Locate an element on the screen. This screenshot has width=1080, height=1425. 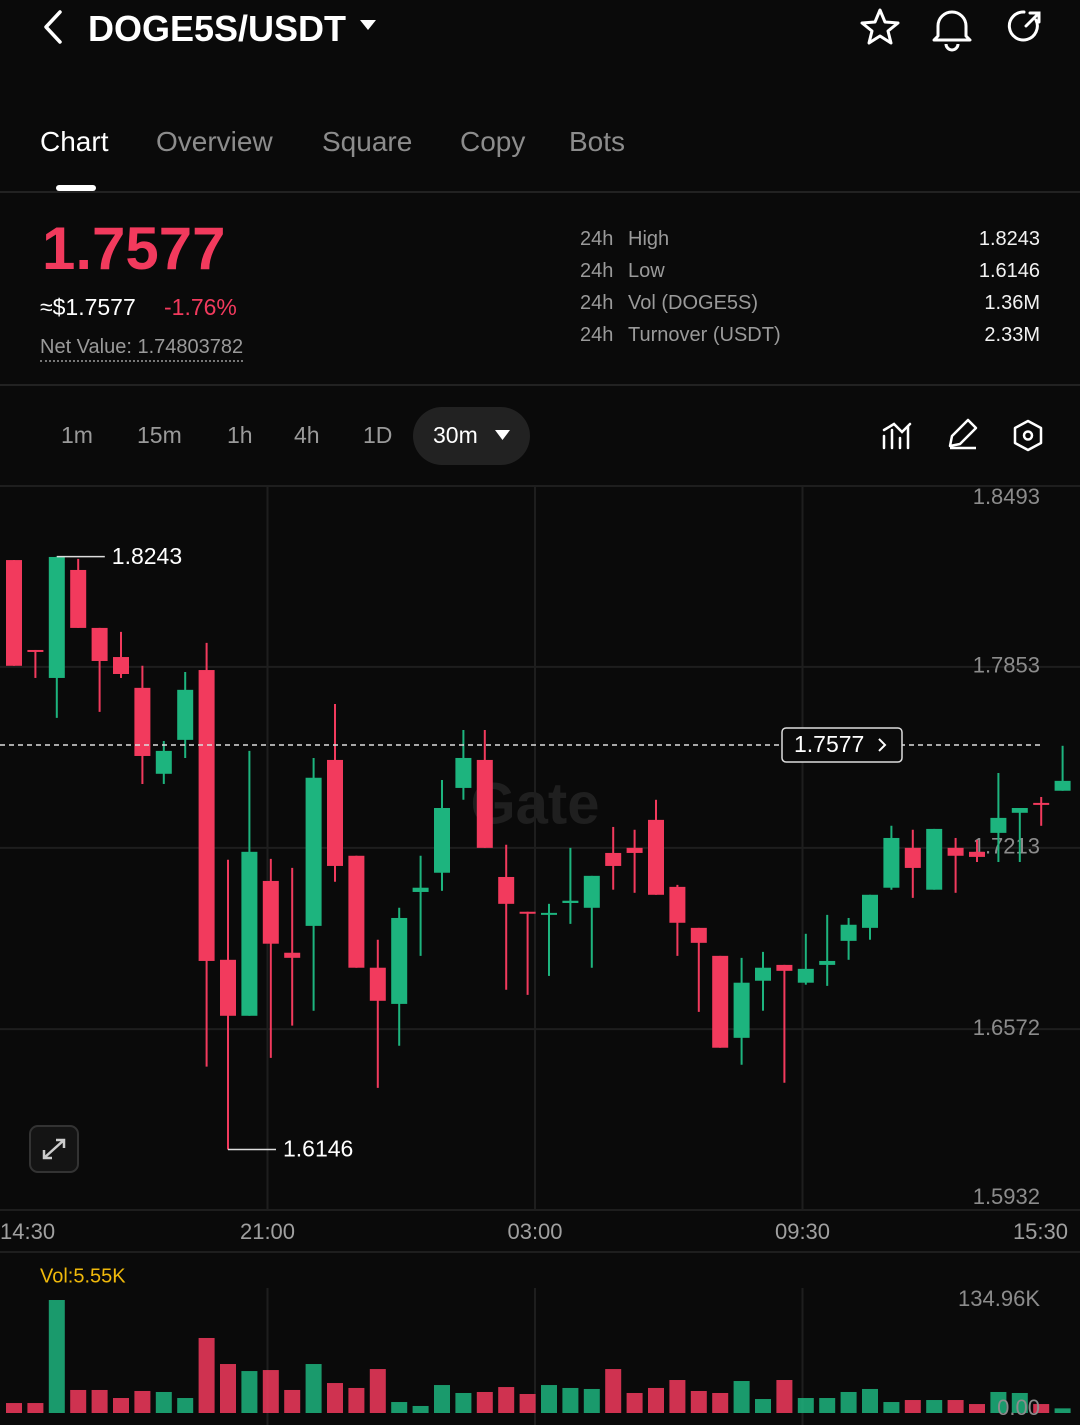
x-tick-label: 21:00 is located at coordinates (267, 1231).